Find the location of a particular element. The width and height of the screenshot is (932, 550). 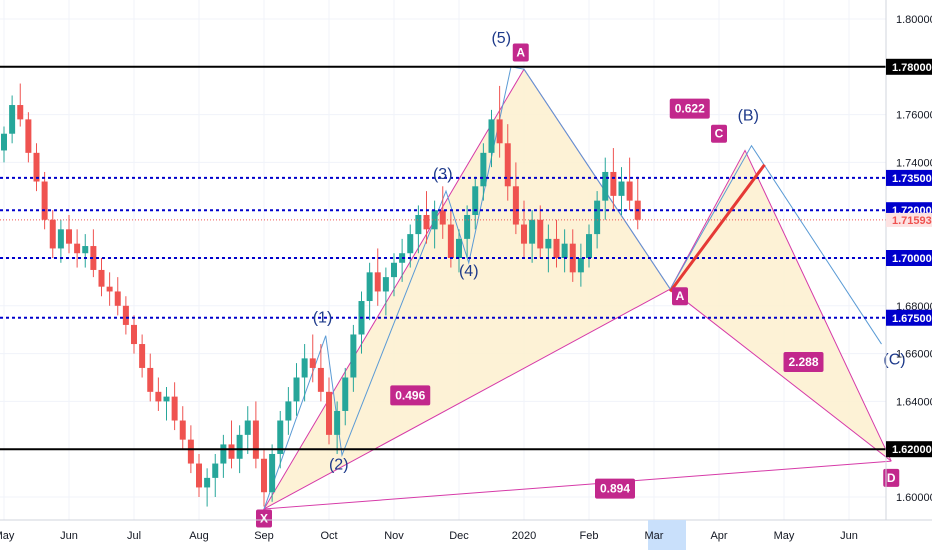

time-tick-label: Feb is located at coordinates (589, 536).